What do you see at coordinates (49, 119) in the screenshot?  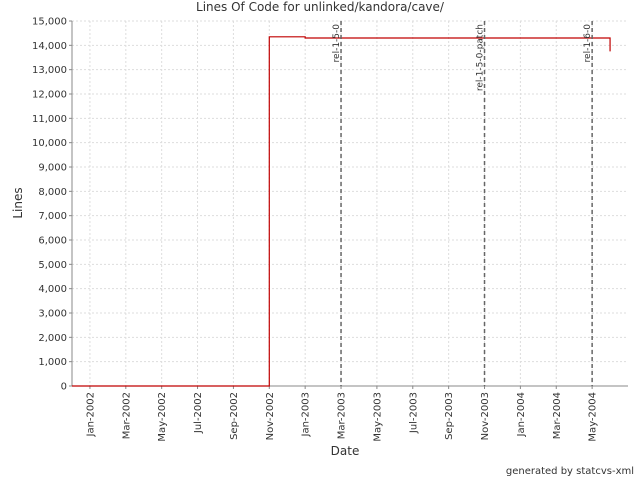 I see `y-tick-label: 11,000` at bounding box center [49, 119].